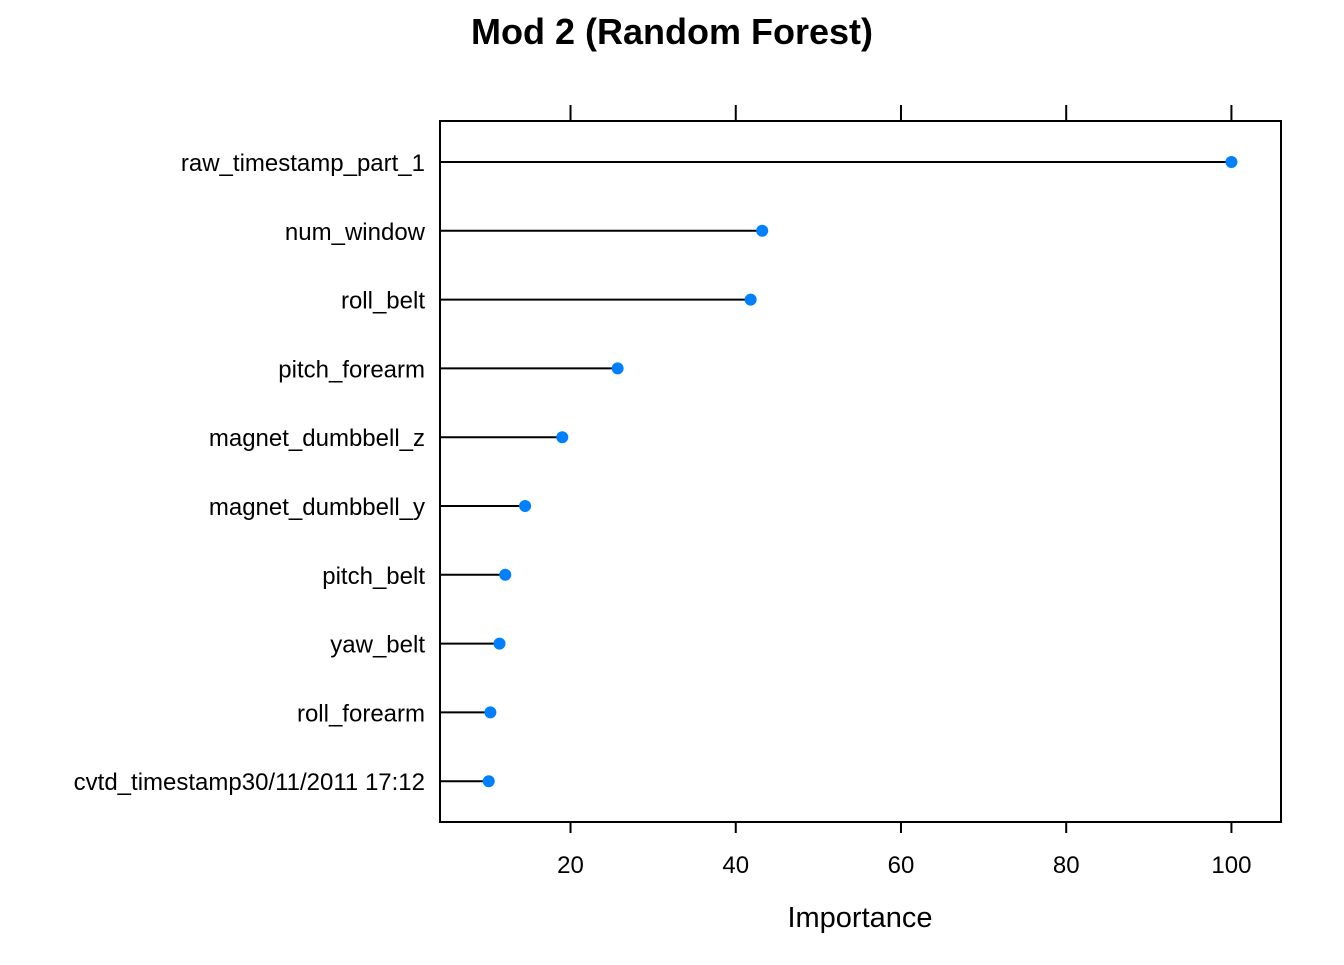 This screenshot has width=1344, height=965. I want to click on x-tick-label: 80, so click(1066, 865).